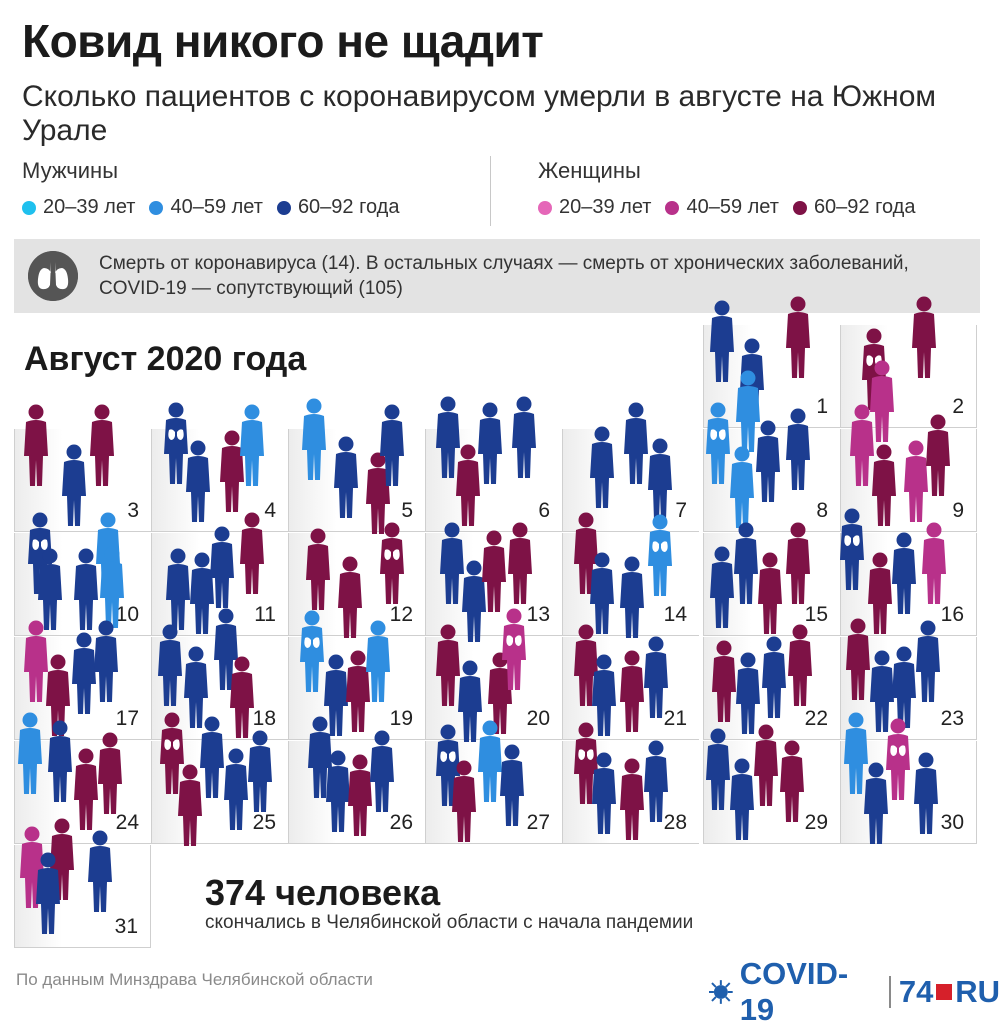 Image resolution: width=1000 pixels, height=1028 pixels. What do you see at coordinates (127, 614) in the screenshot?
I see `day-number: 10` at bounding box center [127, 614].